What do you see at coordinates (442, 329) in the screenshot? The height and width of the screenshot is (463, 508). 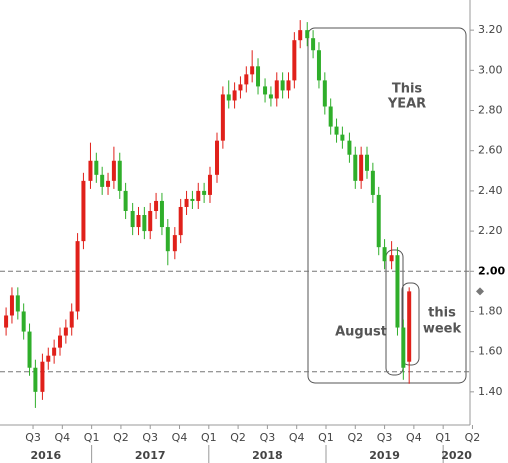 I see `annotation: week` at bounding box center [442, 329].